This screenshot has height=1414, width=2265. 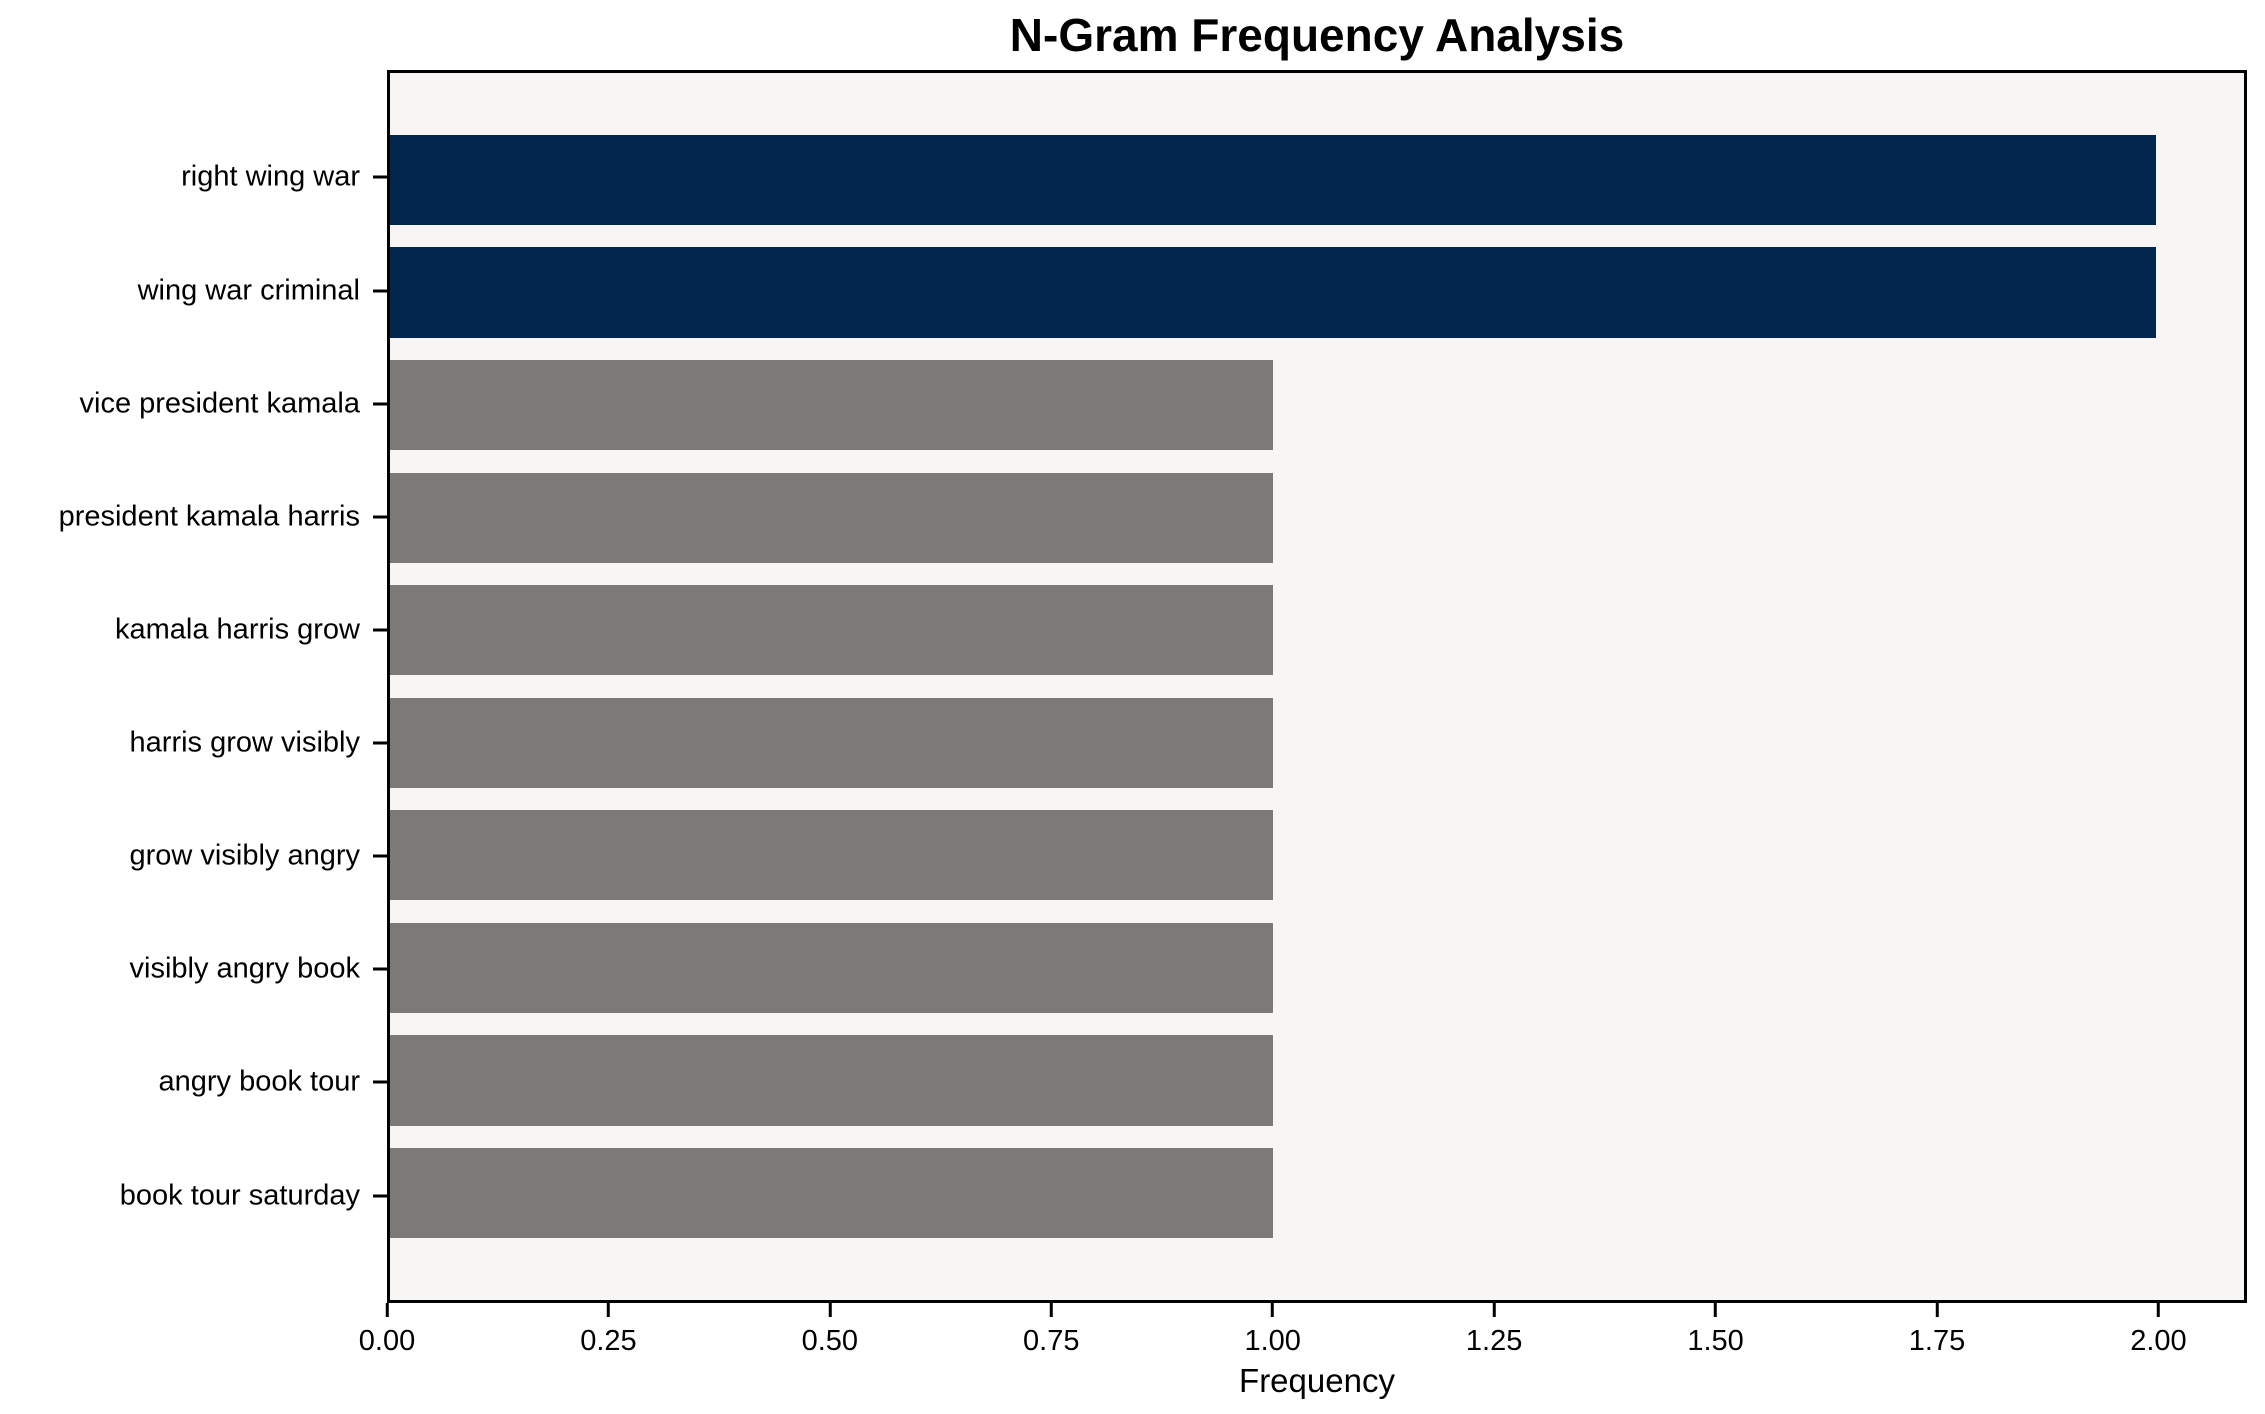 I want to click on x-tick: 2.00, so click(x=2158, y=1330).